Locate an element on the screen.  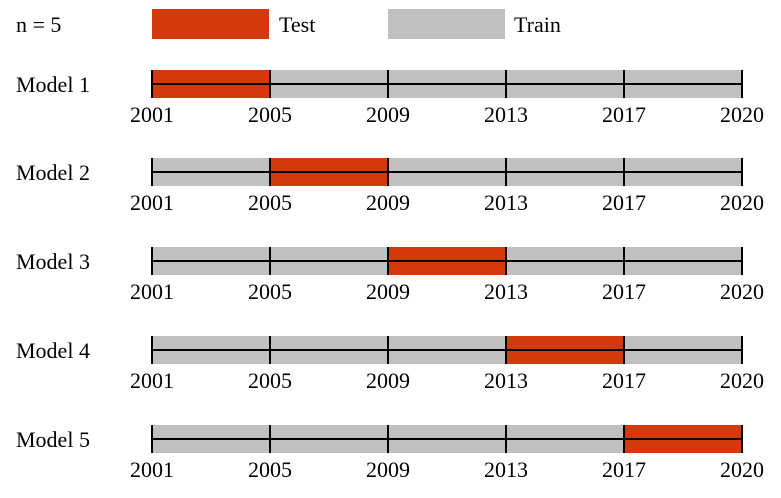
legend-test-label: Test is located at coordinates (297, 24).